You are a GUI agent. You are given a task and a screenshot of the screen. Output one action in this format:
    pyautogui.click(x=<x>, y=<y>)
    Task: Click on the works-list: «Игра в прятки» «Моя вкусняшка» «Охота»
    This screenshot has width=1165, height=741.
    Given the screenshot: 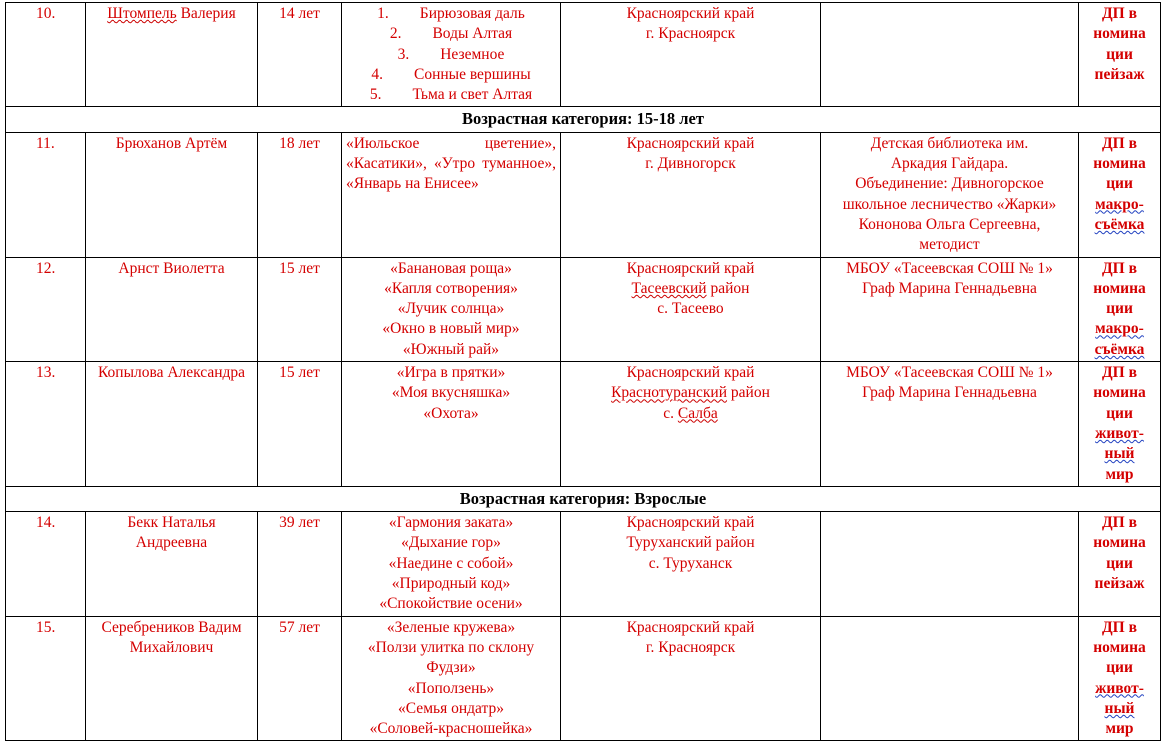 What is the action you would take?
    pyautogui.click(x=451, y=424)
    